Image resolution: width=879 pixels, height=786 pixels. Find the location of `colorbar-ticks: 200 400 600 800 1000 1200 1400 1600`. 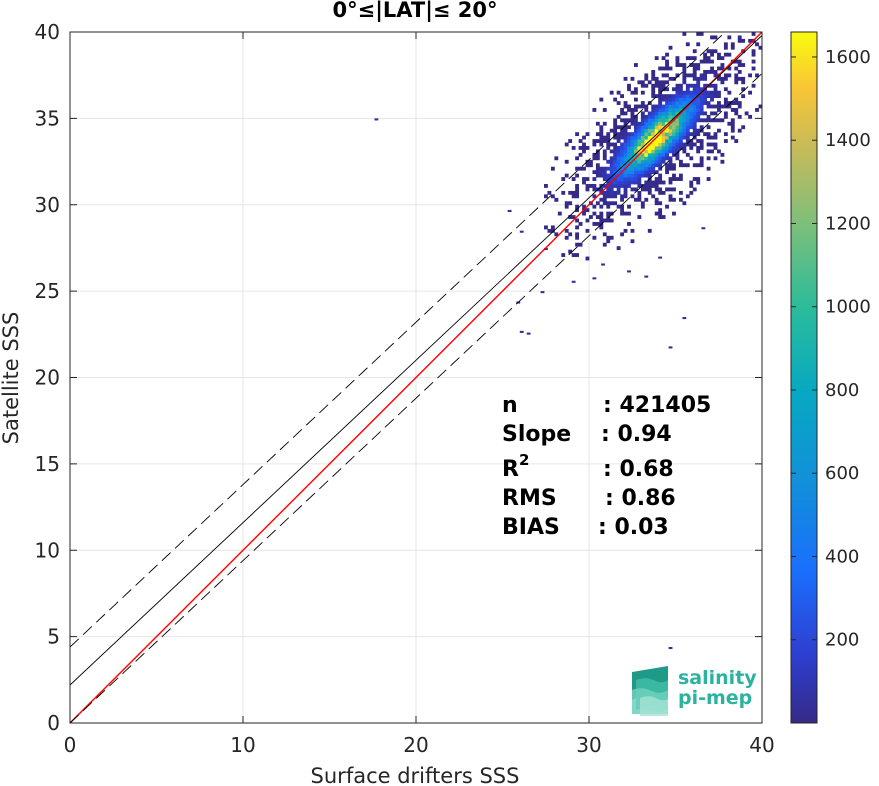

colorbar-ticks: 200 400 600 800 1000 1200 1400 1600 is located at coordinates (831, 349).